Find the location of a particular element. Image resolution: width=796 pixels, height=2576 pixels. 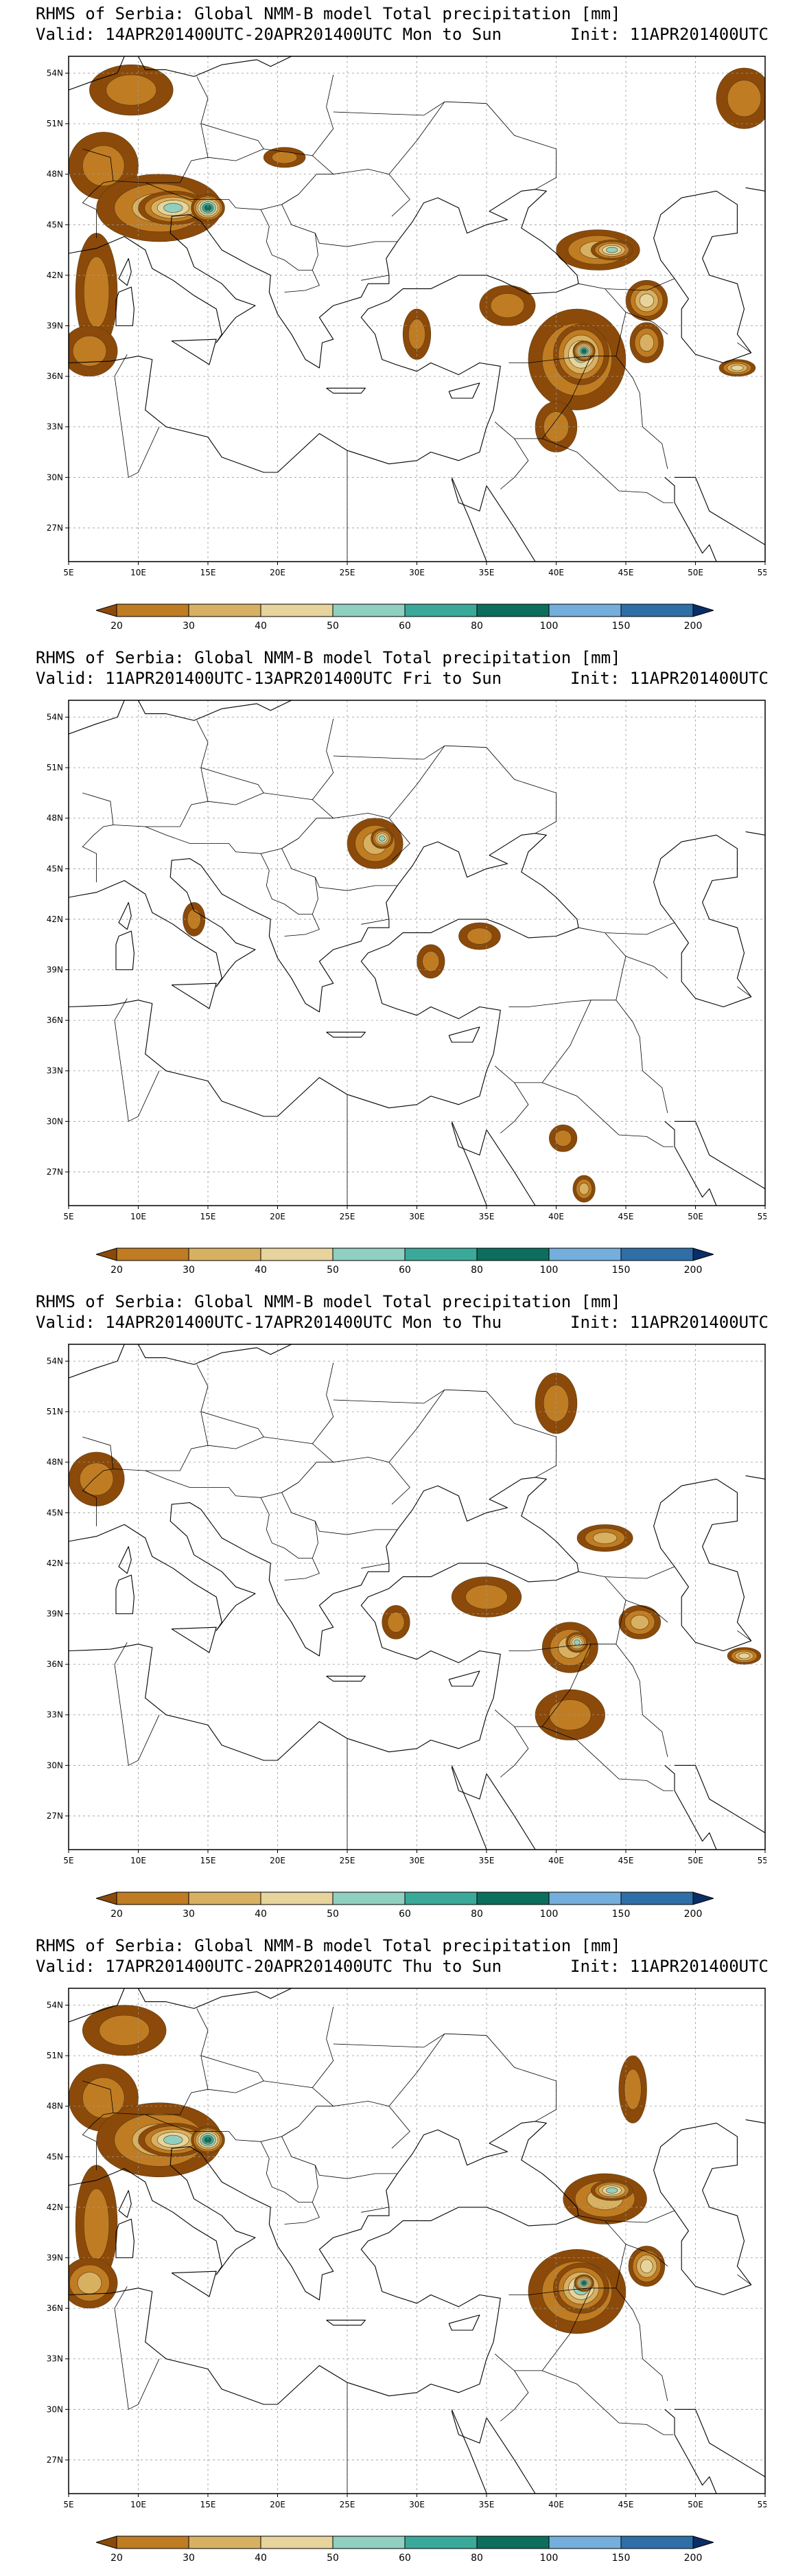

precipitation-fields is located at coordinates (416, 1556).